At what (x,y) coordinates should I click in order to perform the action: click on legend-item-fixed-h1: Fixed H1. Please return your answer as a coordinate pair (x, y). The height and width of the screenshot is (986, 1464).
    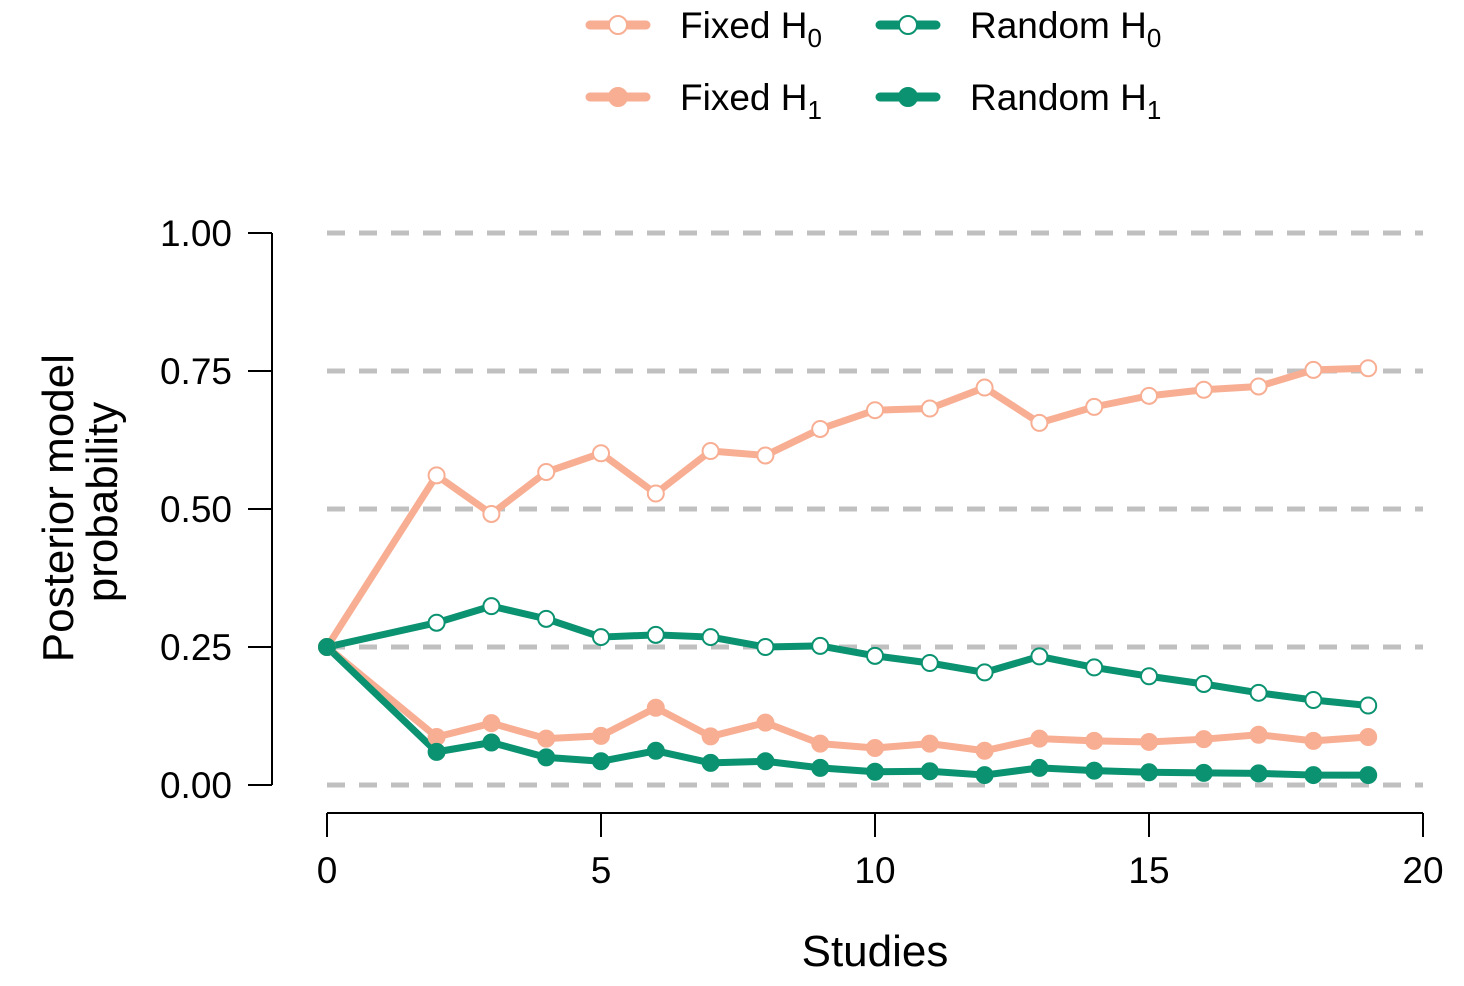
    Looking at the image, I should click on (703, 101).